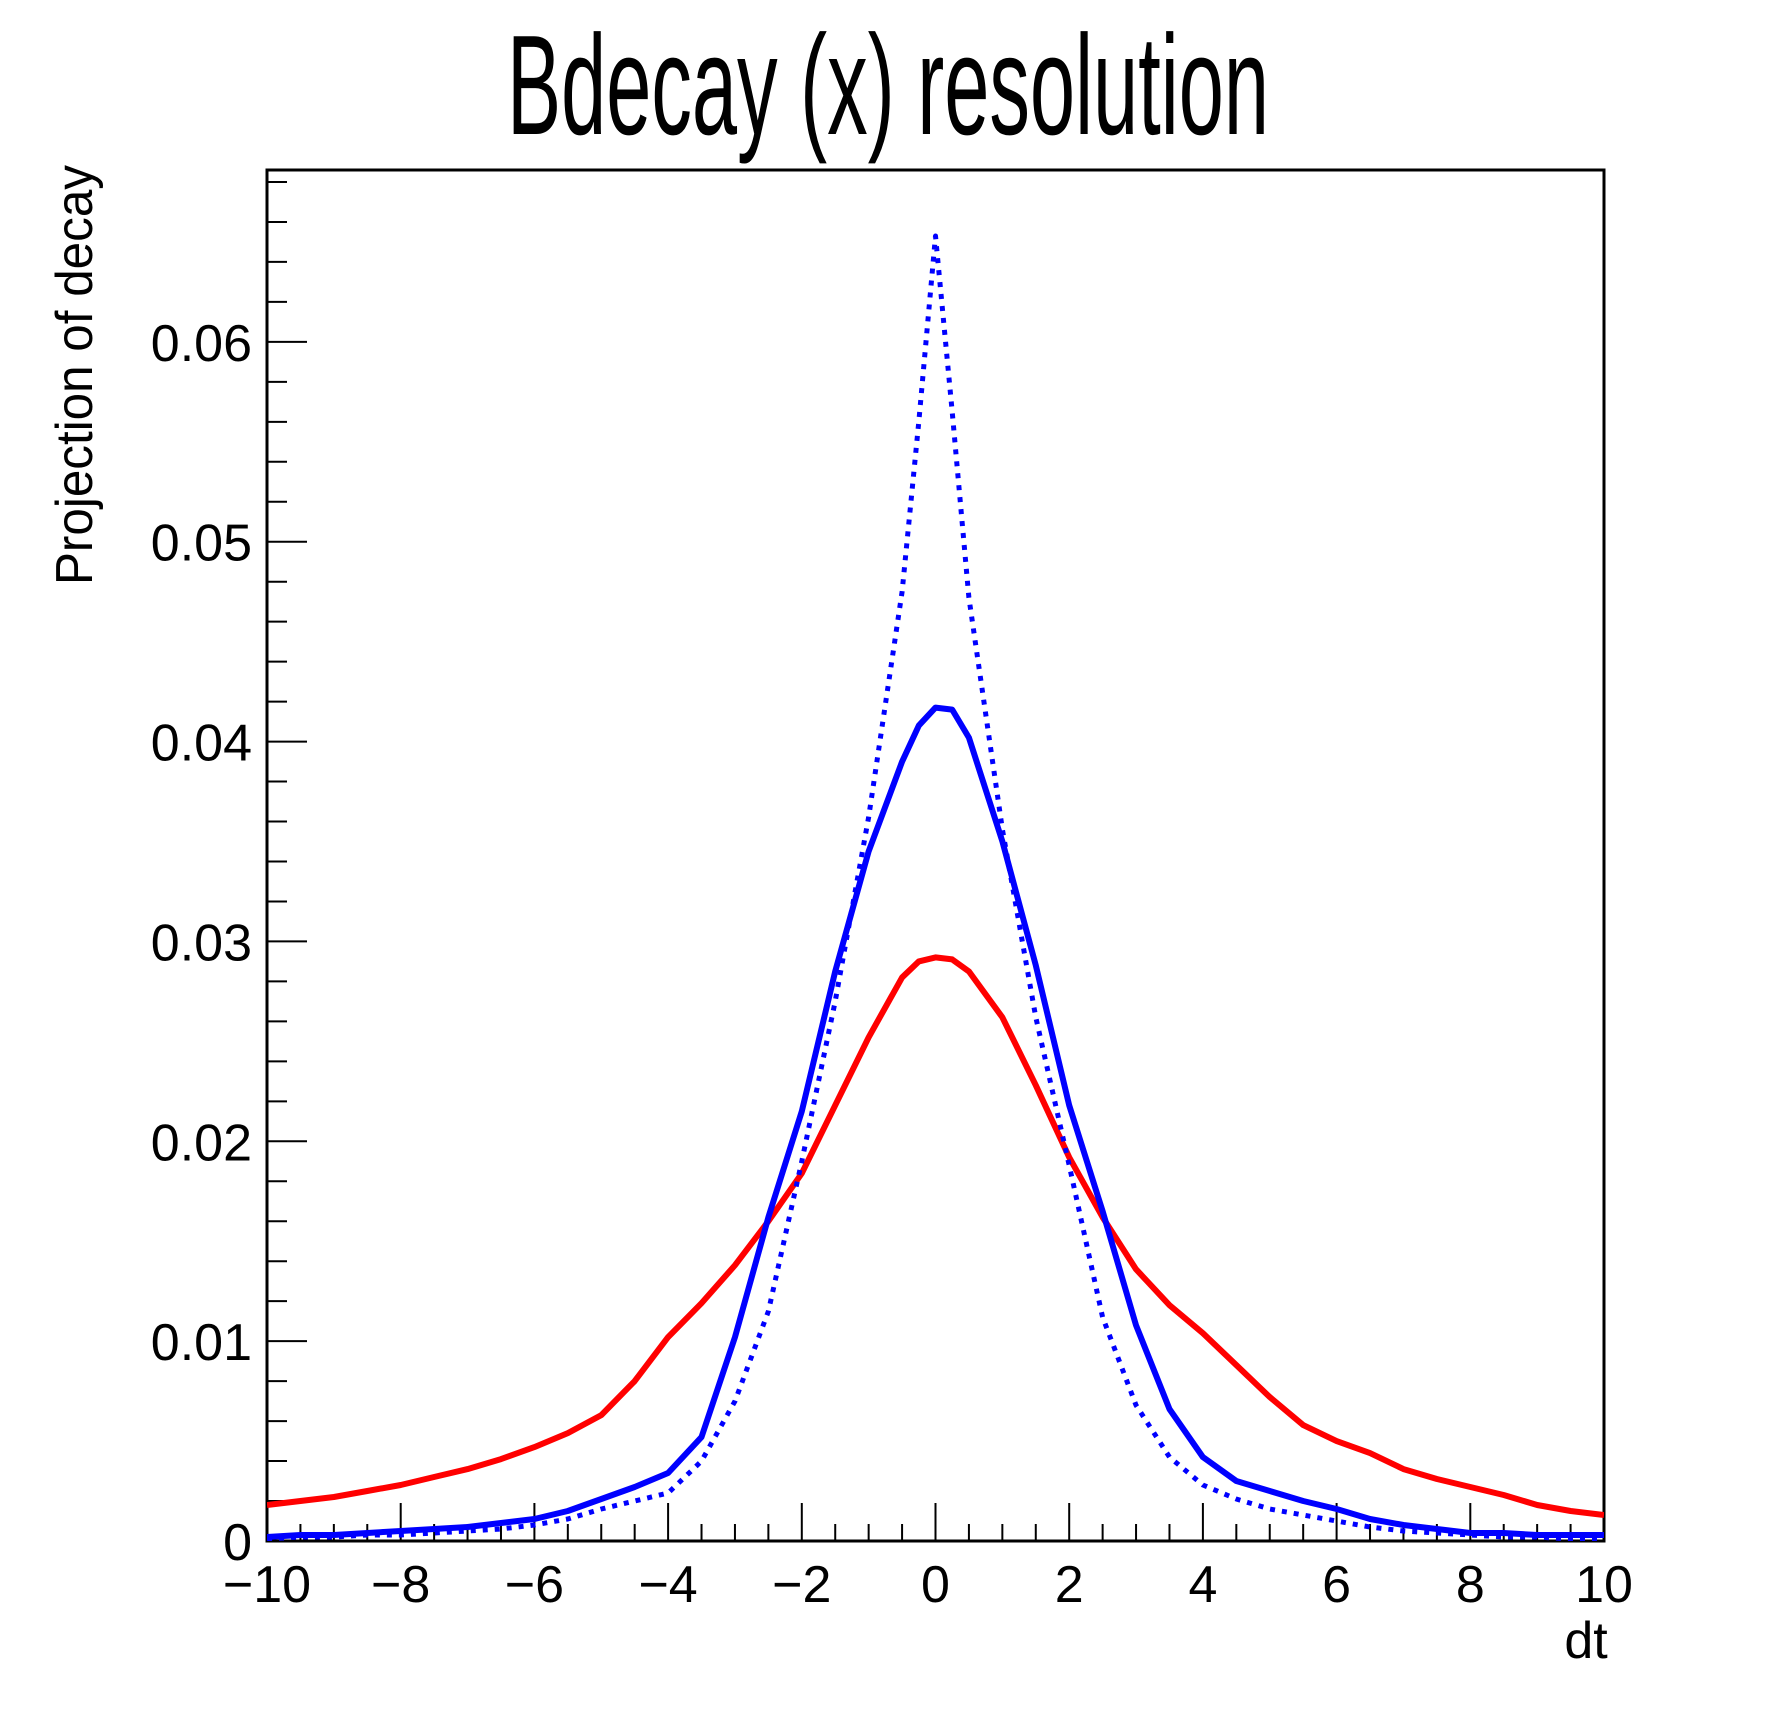  I want to click on x-tick-label: 6, so click(1336, 1585).